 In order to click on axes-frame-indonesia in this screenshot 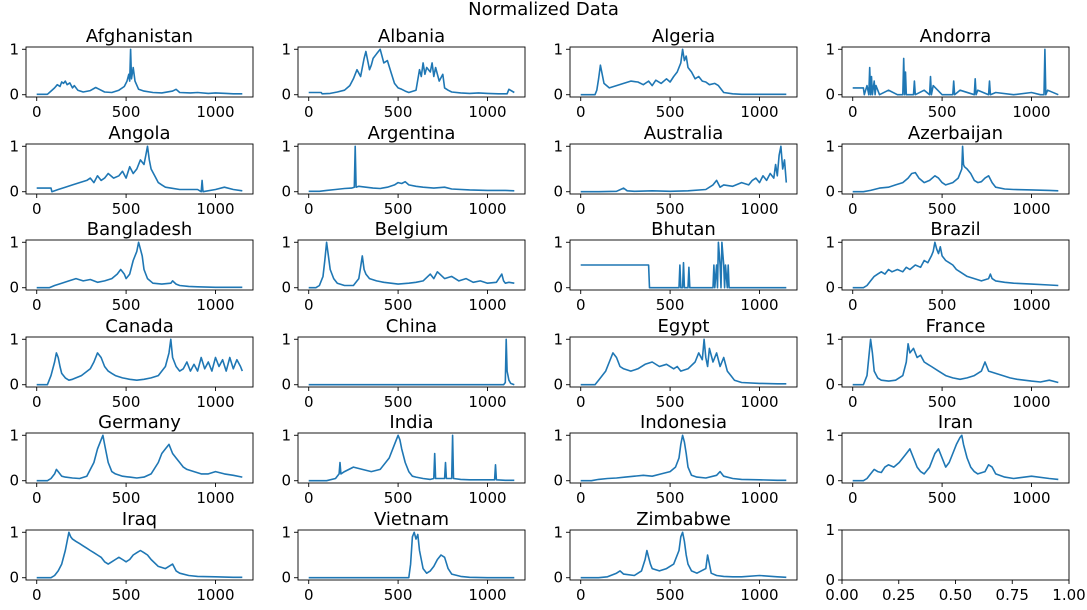, I will do `click(683, 458)`.